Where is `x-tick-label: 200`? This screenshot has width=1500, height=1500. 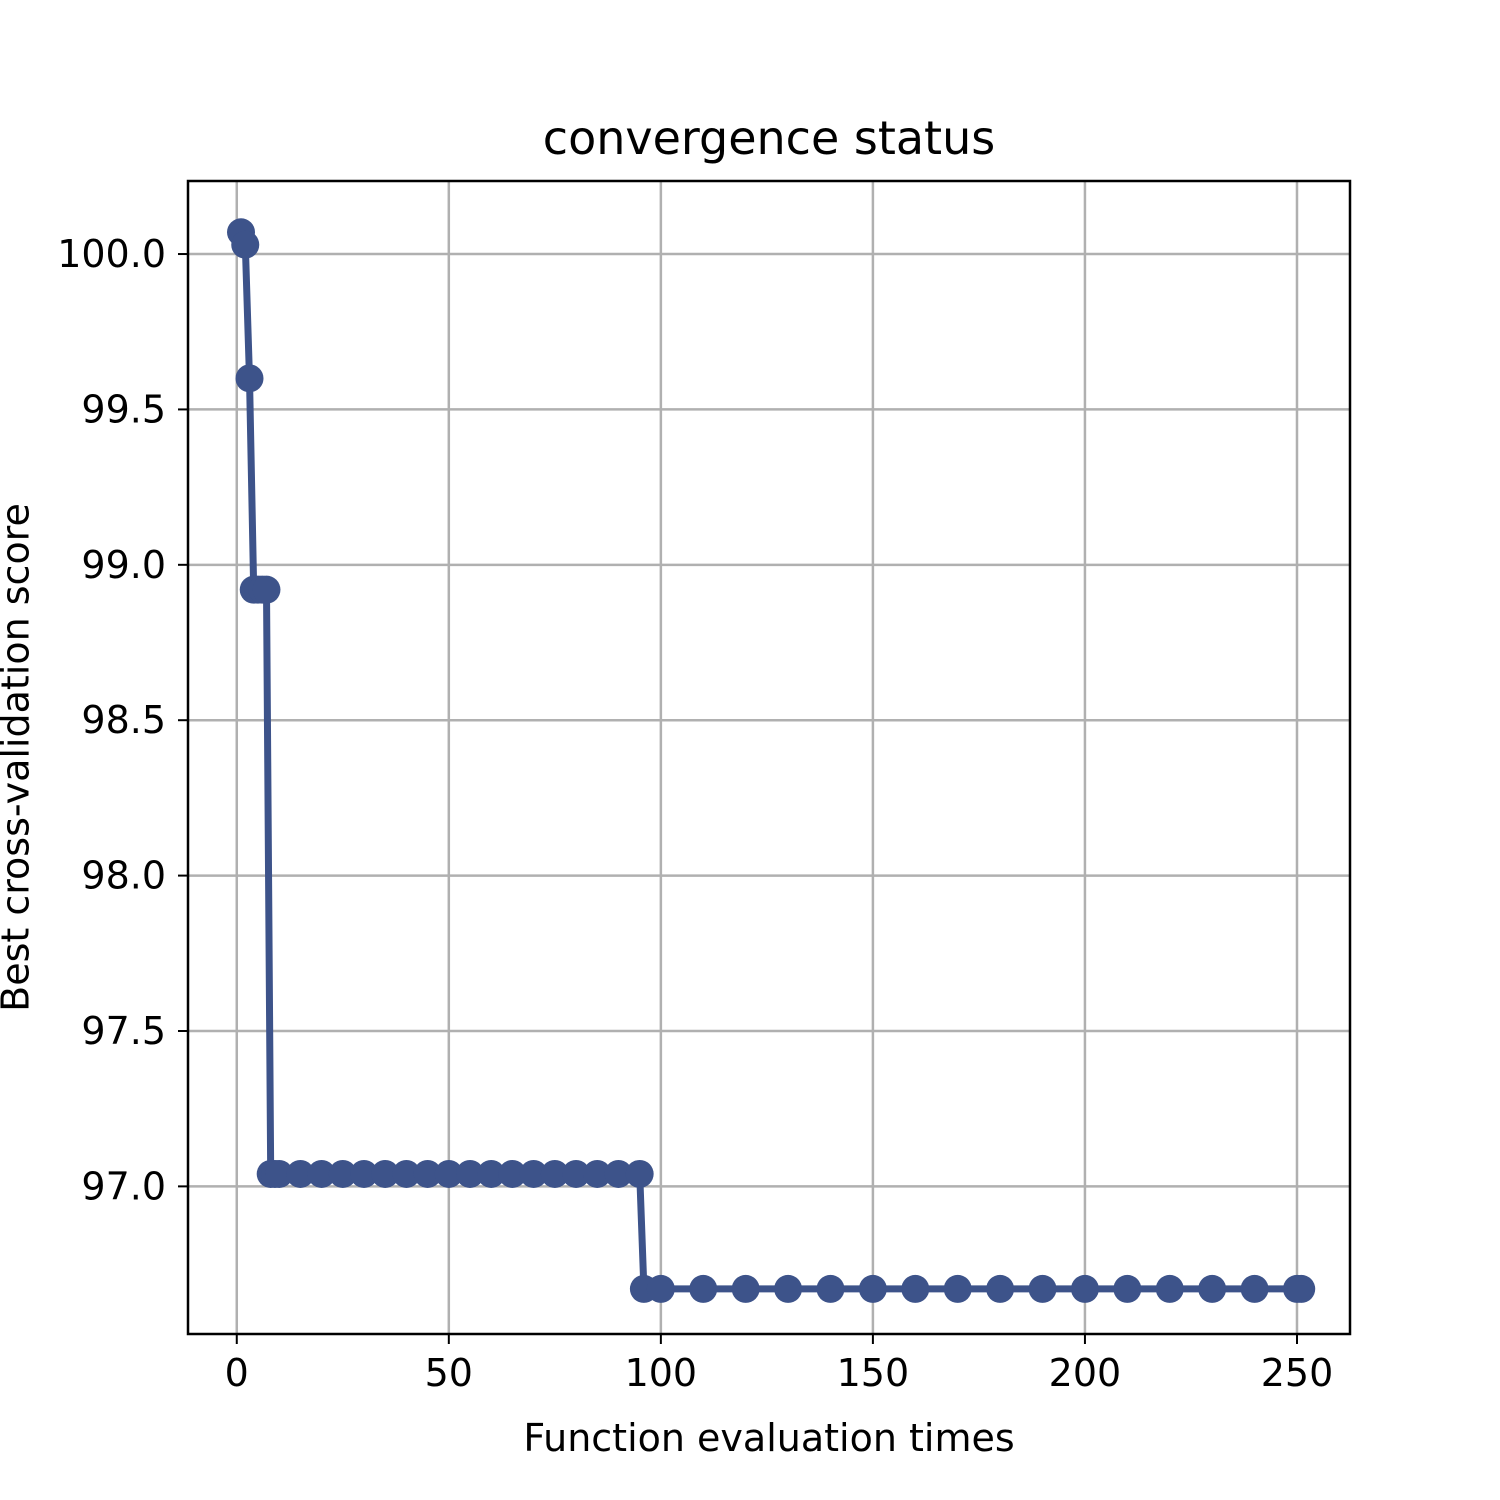 x-tick-label: 200 is located at coordinates (1085, 1373).